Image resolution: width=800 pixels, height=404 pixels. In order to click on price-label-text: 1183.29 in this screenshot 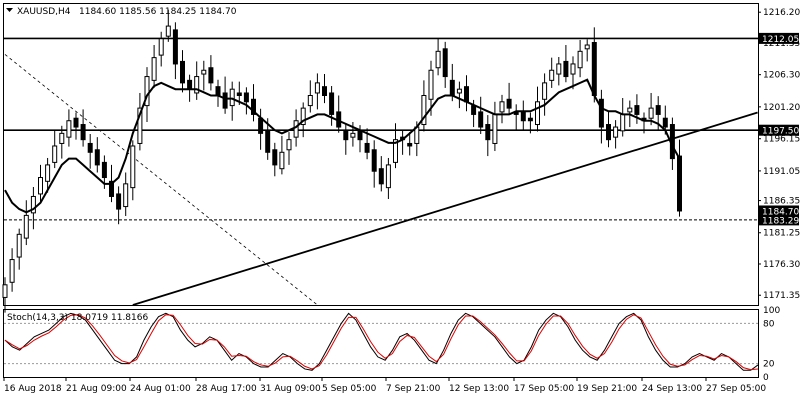, I will do `click(780, 221)`.